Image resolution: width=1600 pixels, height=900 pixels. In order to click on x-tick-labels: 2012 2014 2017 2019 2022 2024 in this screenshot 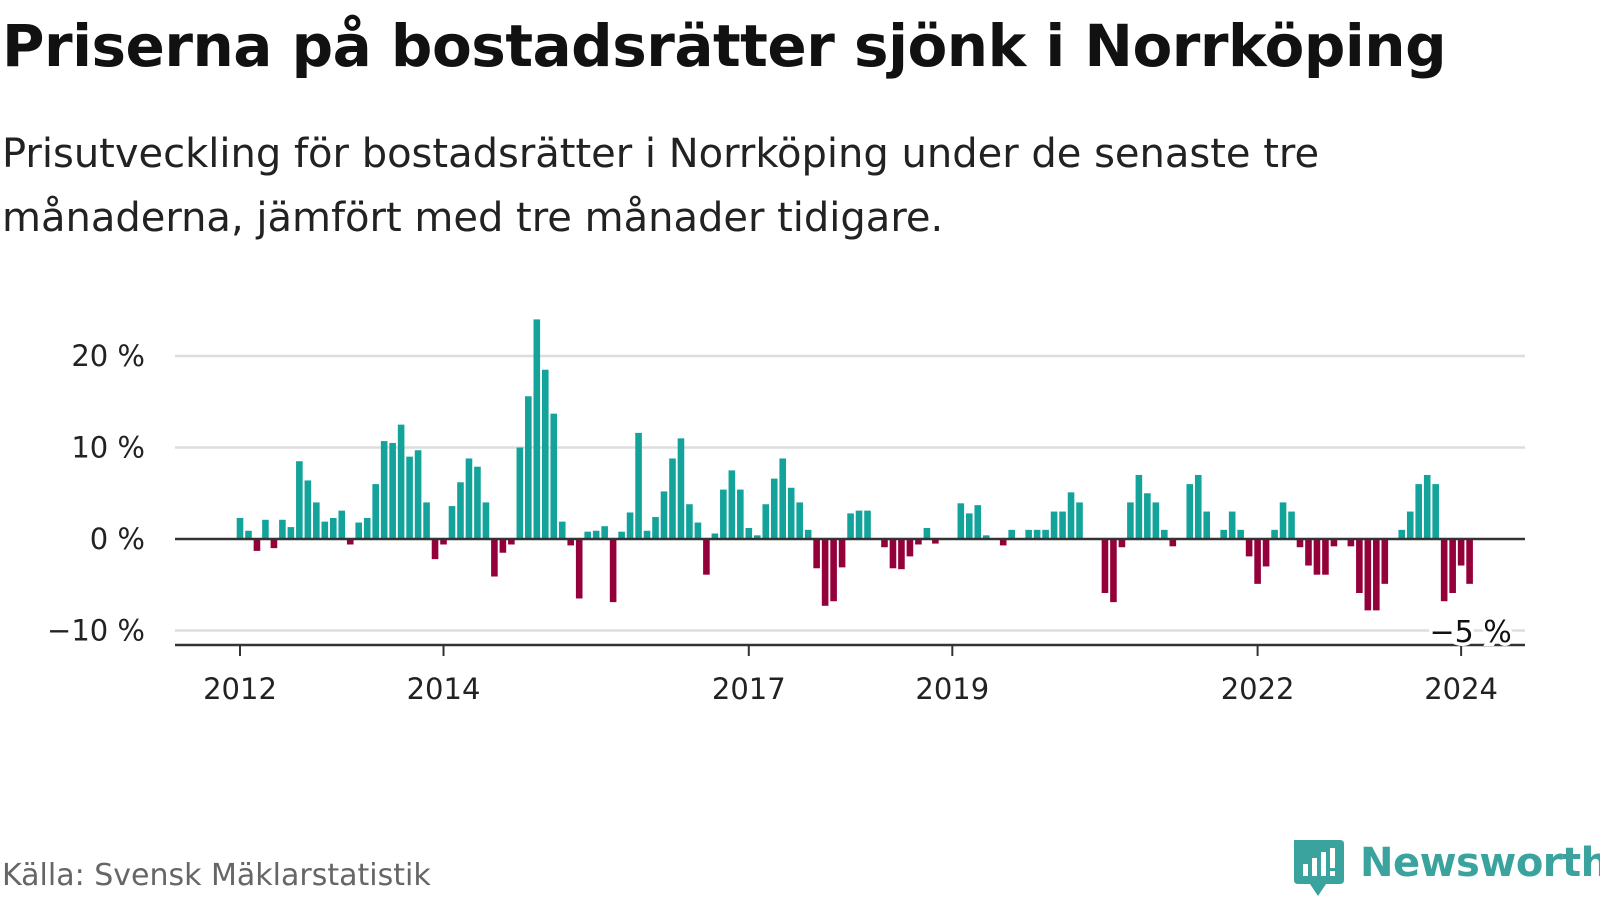, I will do `click(850, 689)`.